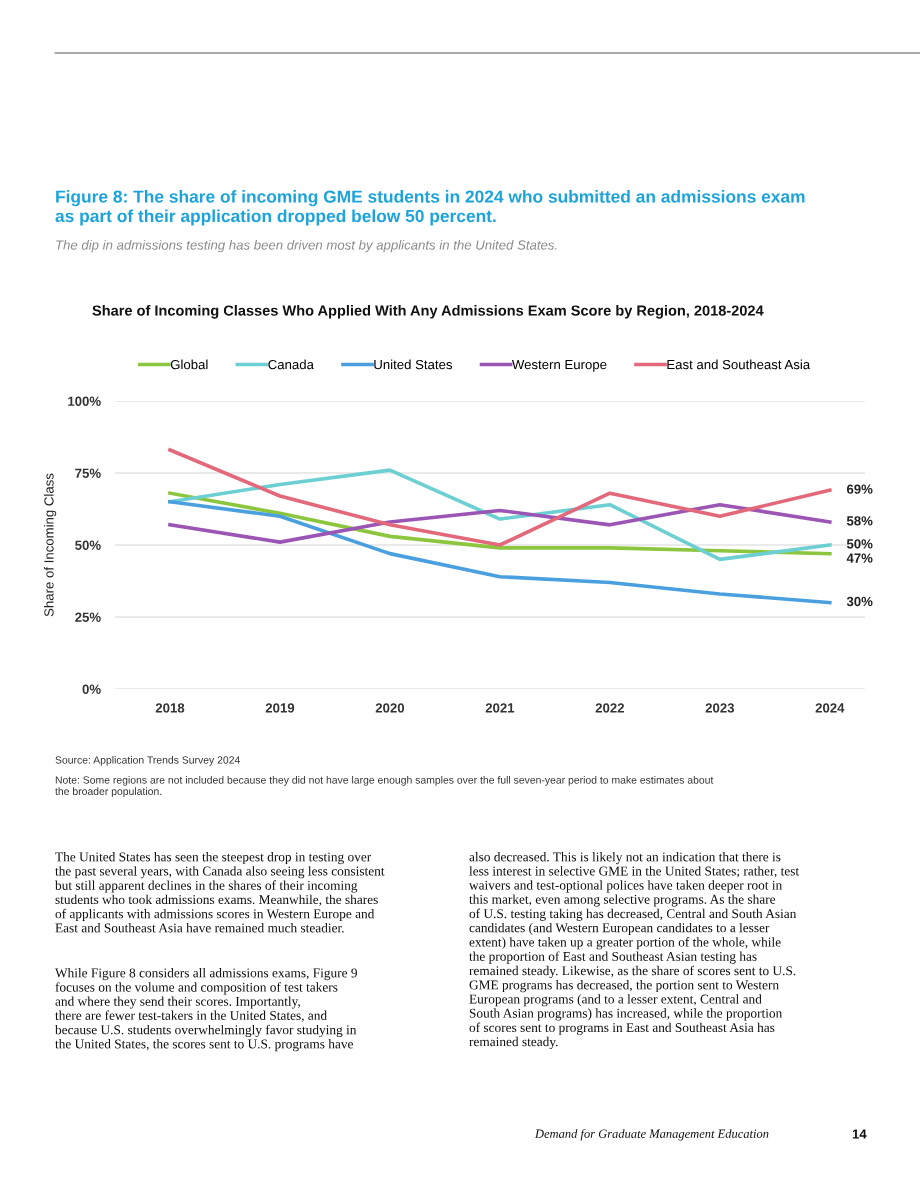  Describe the element at coordinates (610, 708) in the screenshot. I see `x-tick-label: 2022` at that location.